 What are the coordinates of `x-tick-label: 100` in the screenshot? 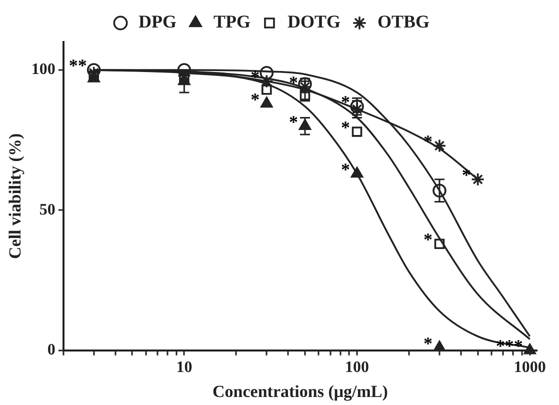 It's located at (357, 367).